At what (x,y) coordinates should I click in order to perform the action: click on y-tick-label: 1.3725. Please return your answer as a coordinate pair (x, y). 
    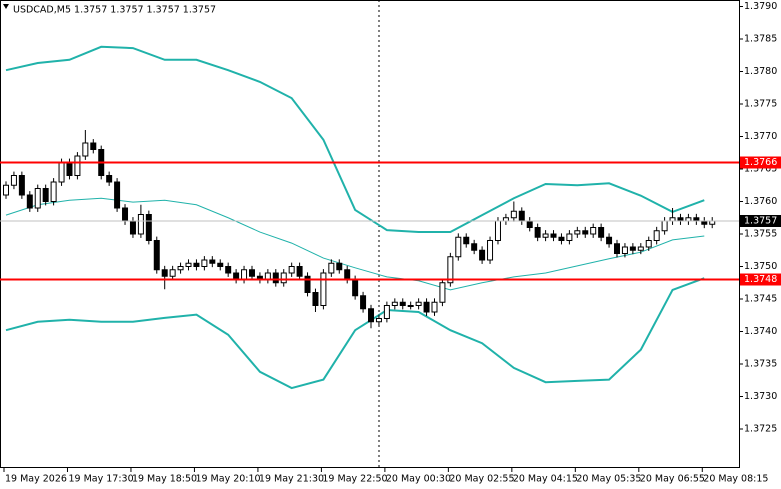
    Looking at the image, I should click on (760, 429).